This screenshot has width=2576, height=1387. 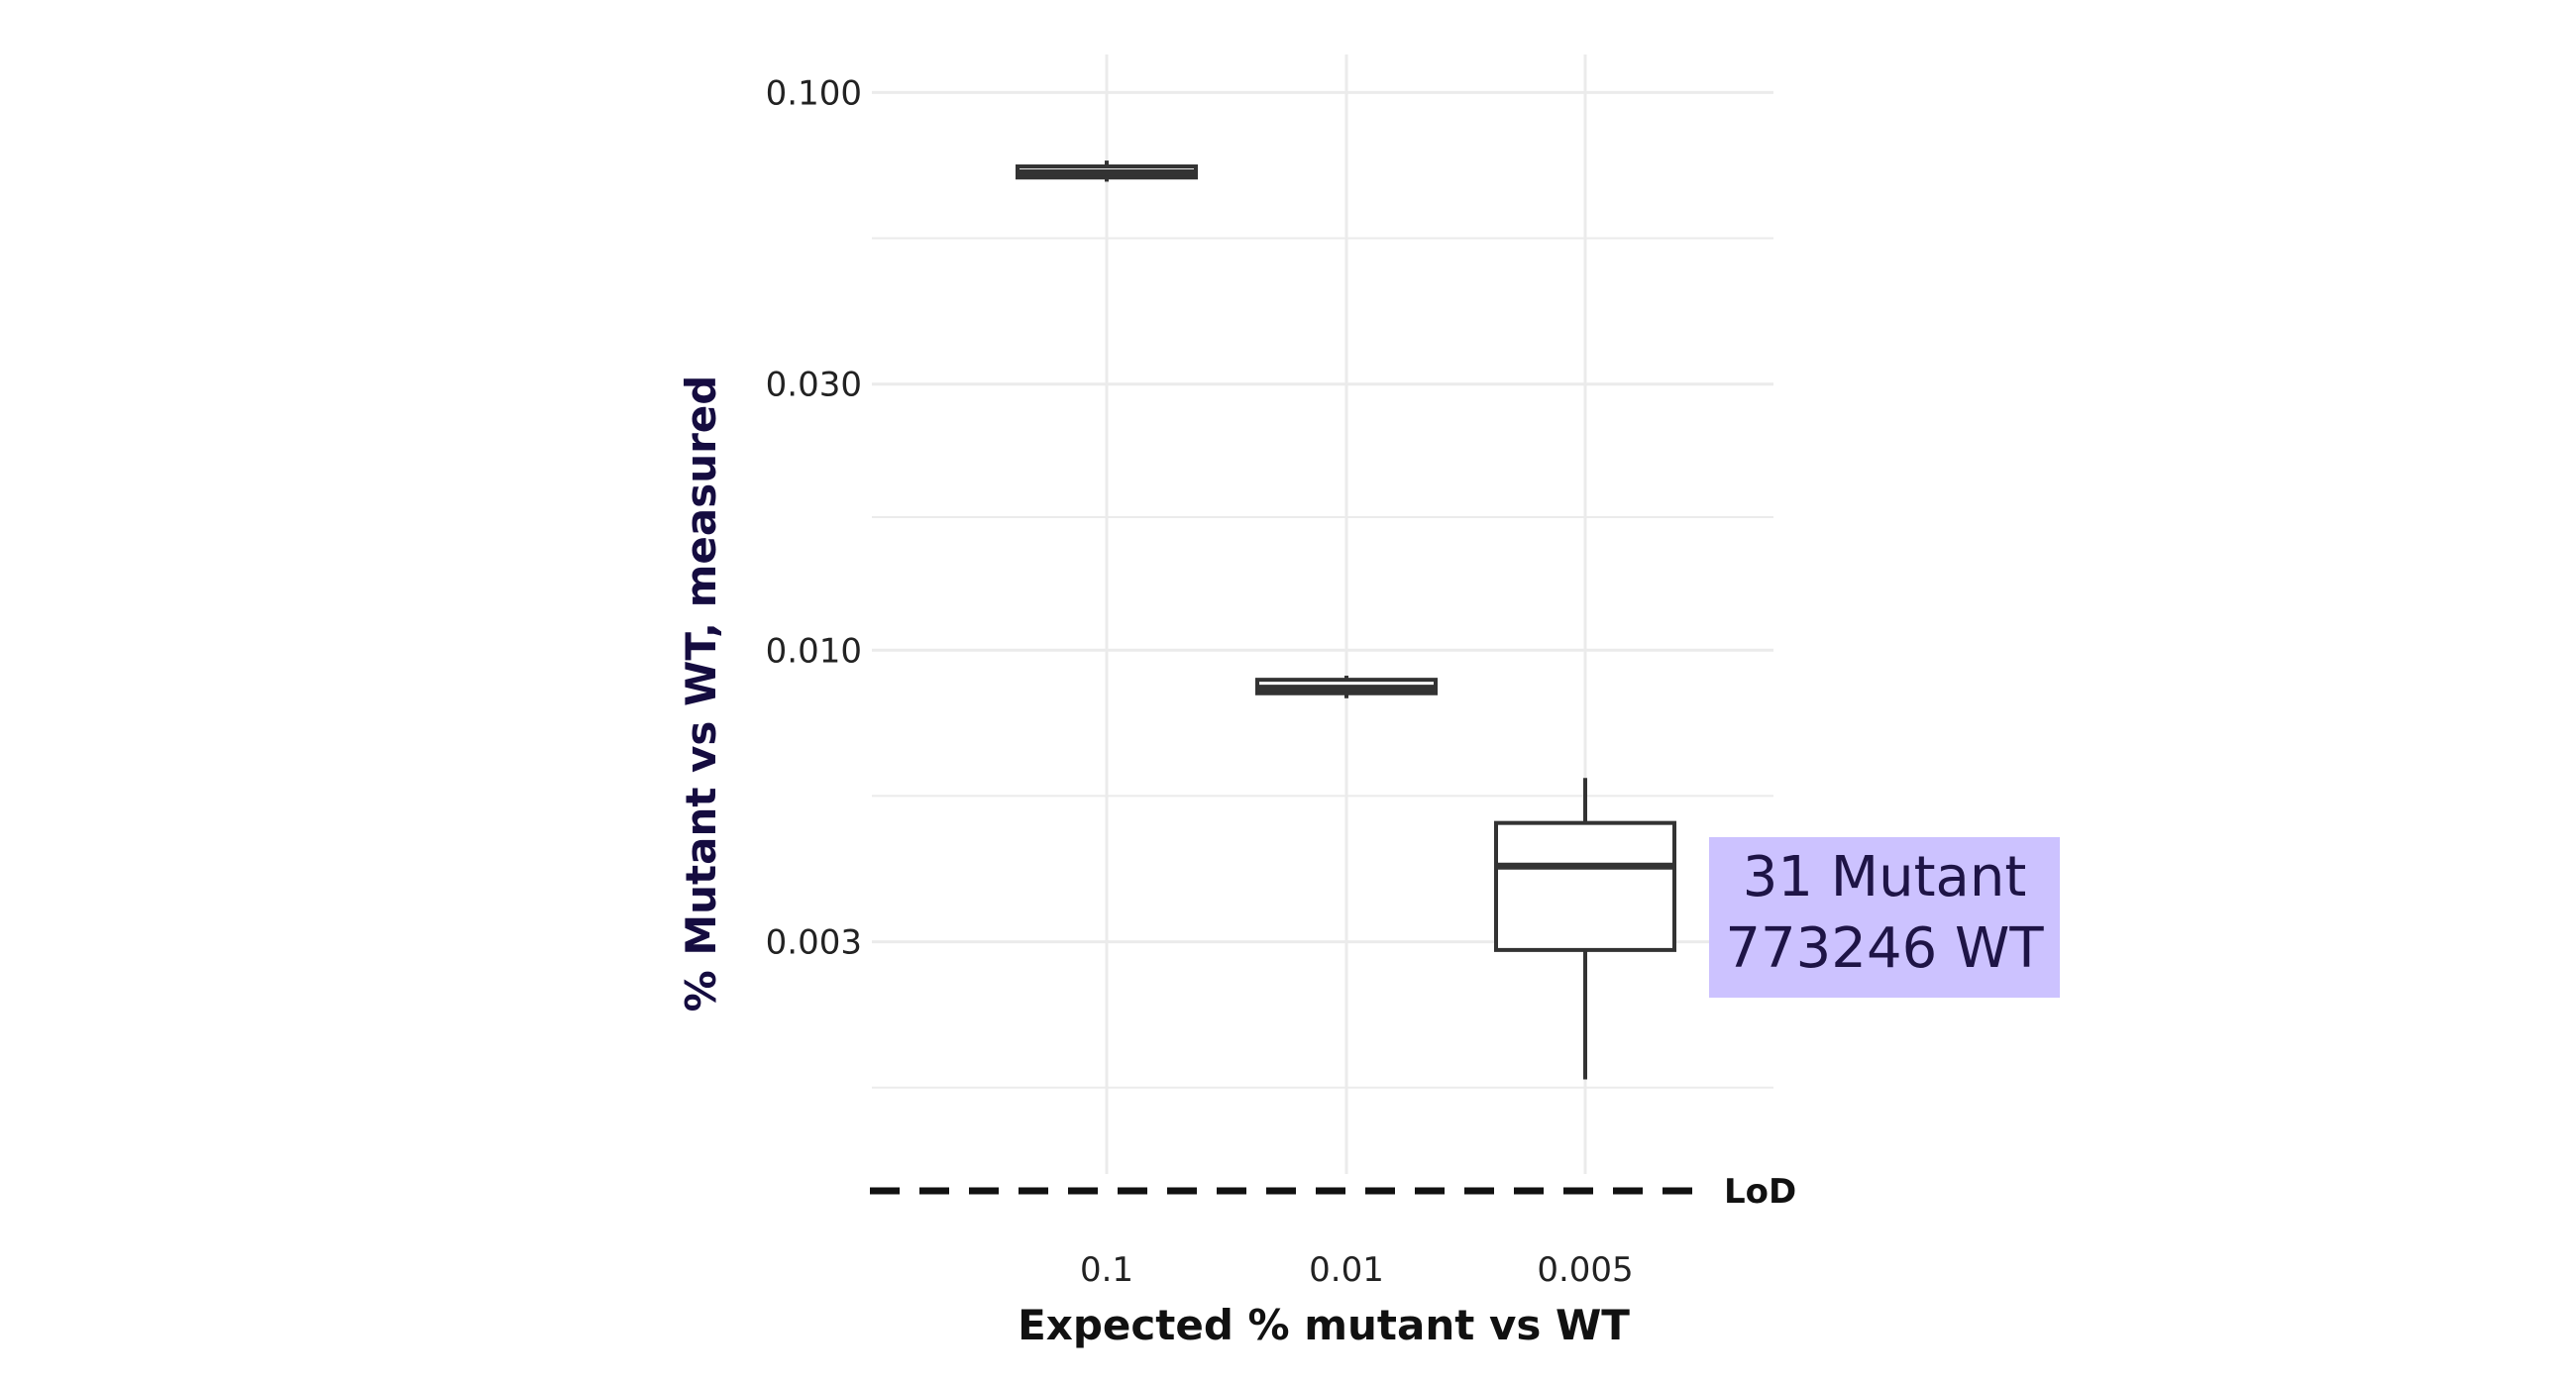 I want to click on annotation-box, so click(x=1884, y=917).